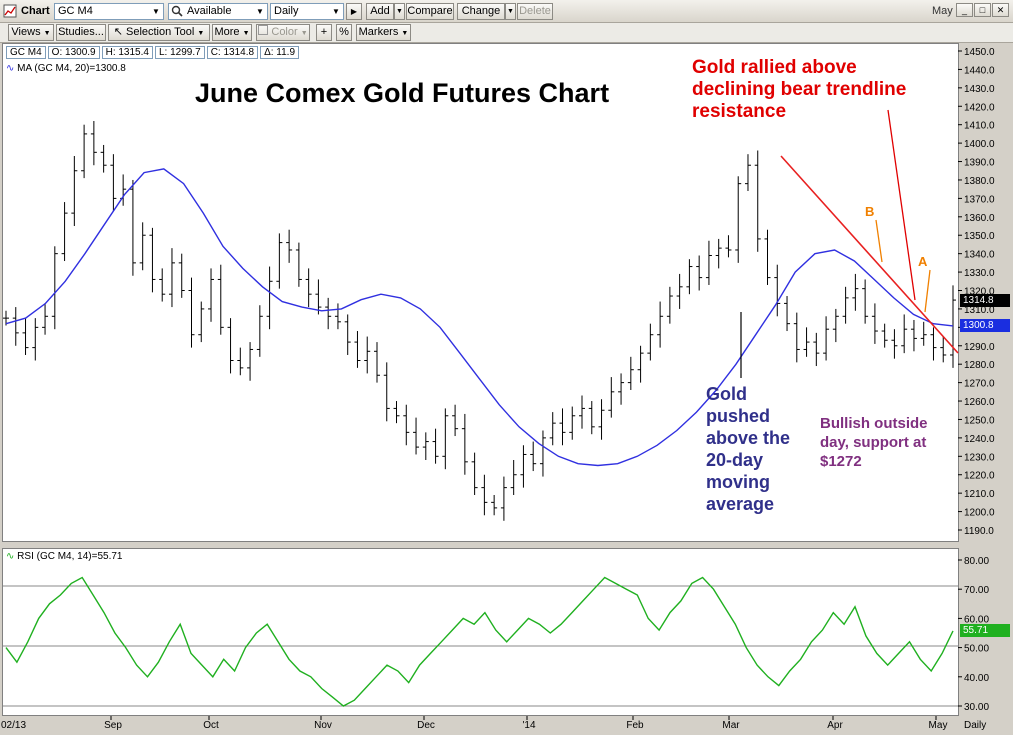  Describe the element at coordinates (635, 725) in the screenshot. I see `x-axis-month-label: Feb` at that location.